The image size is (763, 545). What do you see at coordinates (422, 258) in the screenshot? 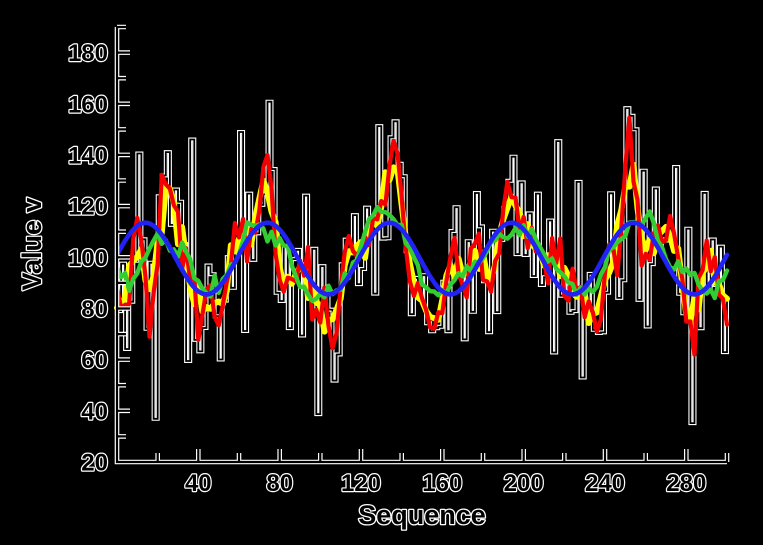
I see `series-sine` at bounding box center [422, 258].